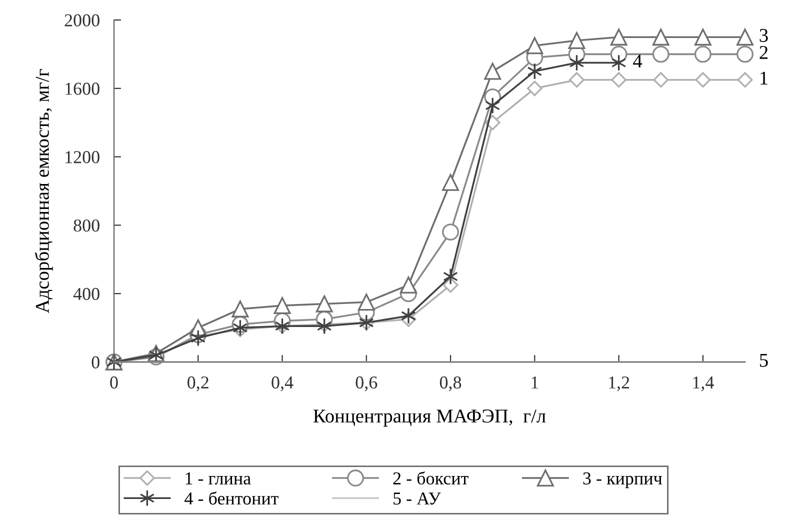 This screenshot has width=787, height=528. What do you see at coordinates (86, 294) in the screenshot?
I see `y-tick-label: 400` at bounding box center [86, 294].